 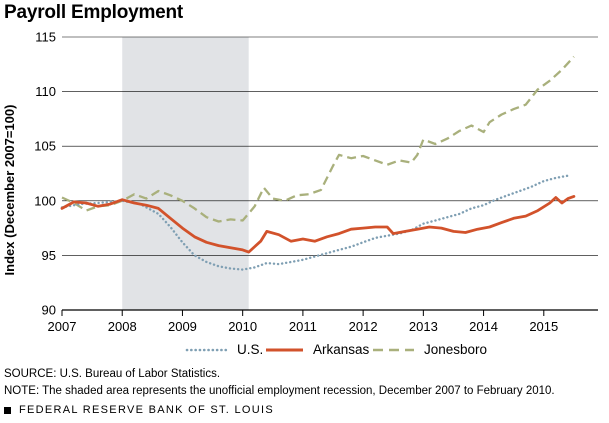 What do you see at coordinates (7, 410) in the screenshot?
I see `footer-square-icon` at bounding box center [7, 410].